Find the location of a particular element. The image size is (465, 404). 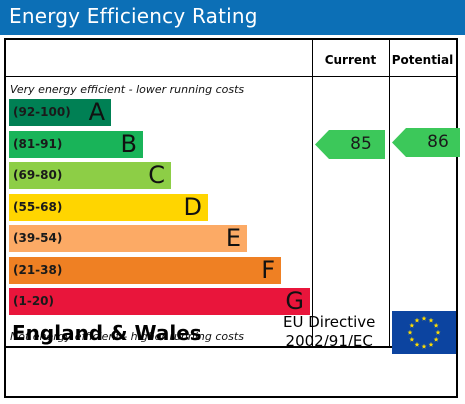

current-rating-arrow: 85 is located at coordinates (350, 144).